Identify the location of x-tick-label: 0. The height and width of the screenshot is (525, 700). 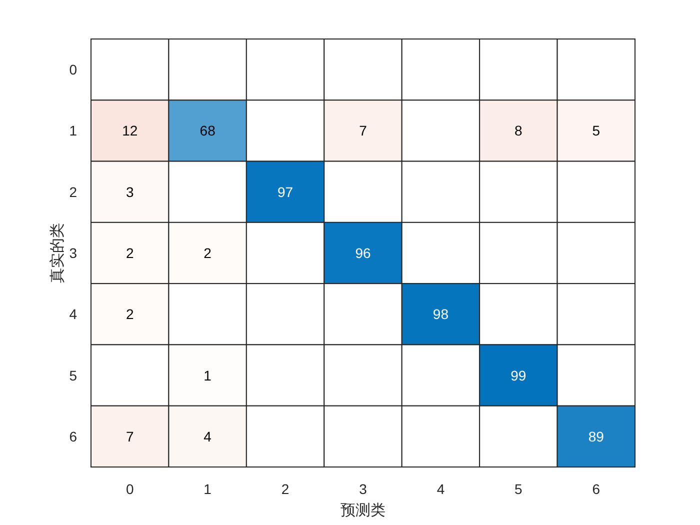
(130, 489).